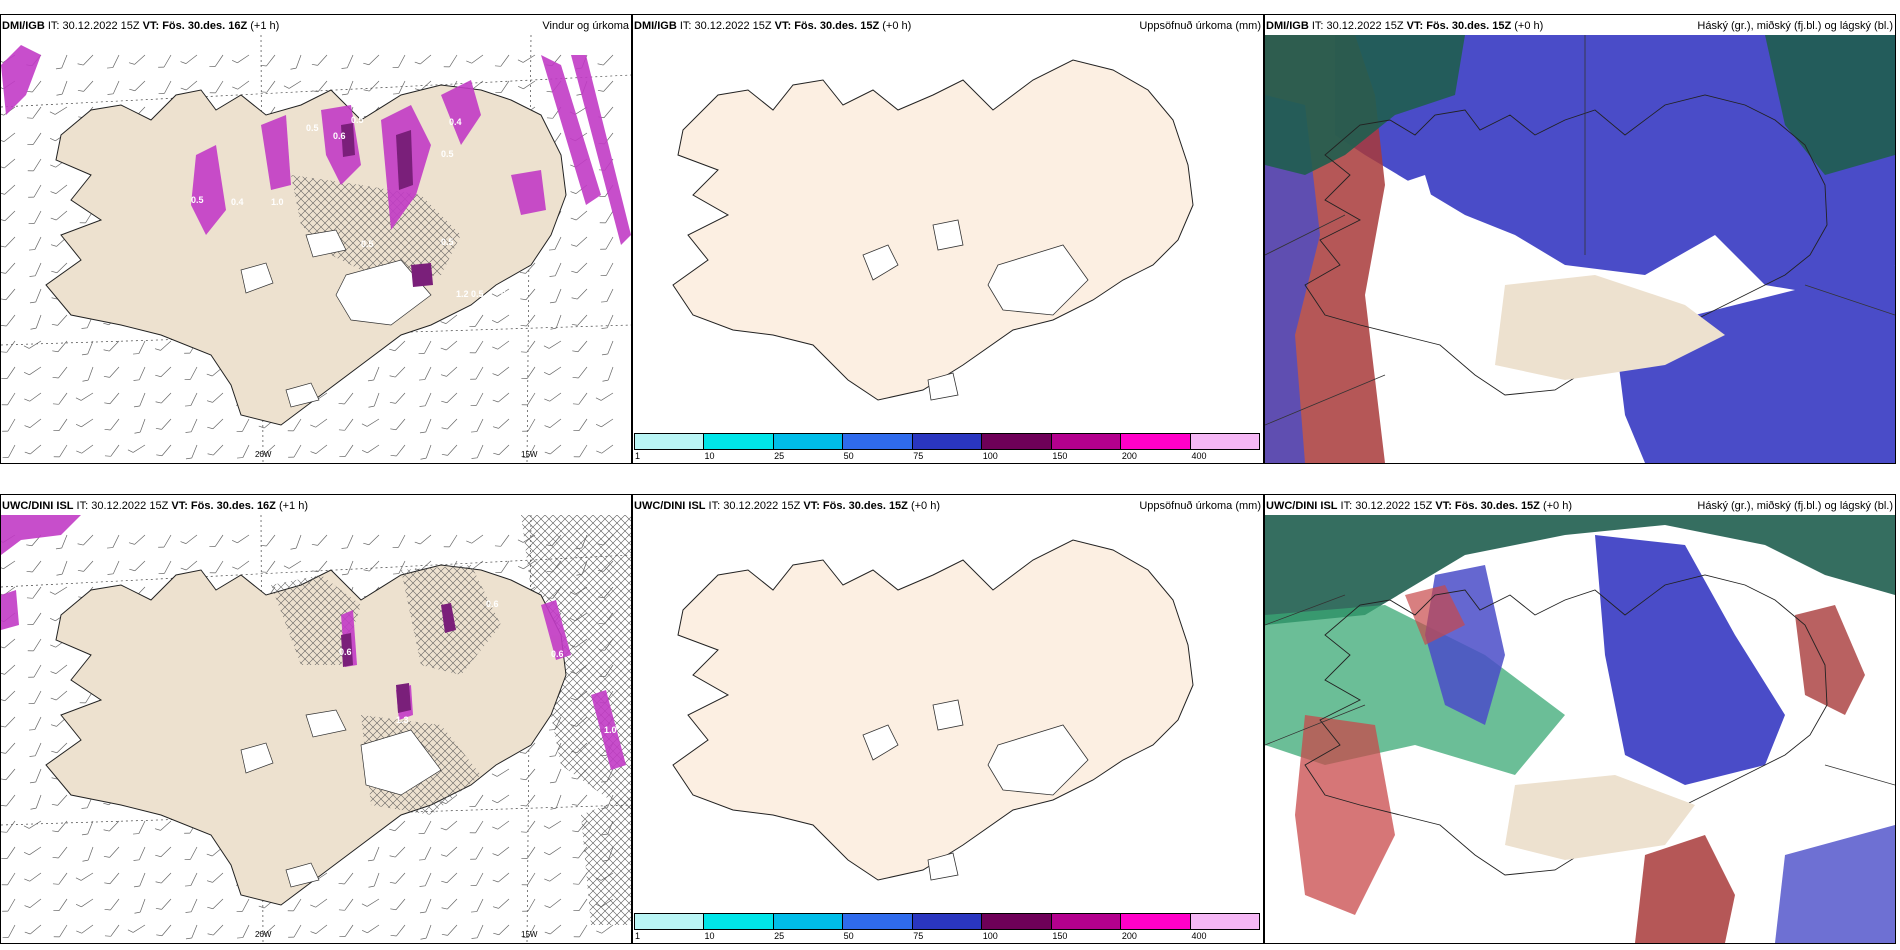 This screenshot has height=950, width=1900. Describe the element at coordinates (277, 202) in the screenshot. I see `contour-label: 1.0` at that location.